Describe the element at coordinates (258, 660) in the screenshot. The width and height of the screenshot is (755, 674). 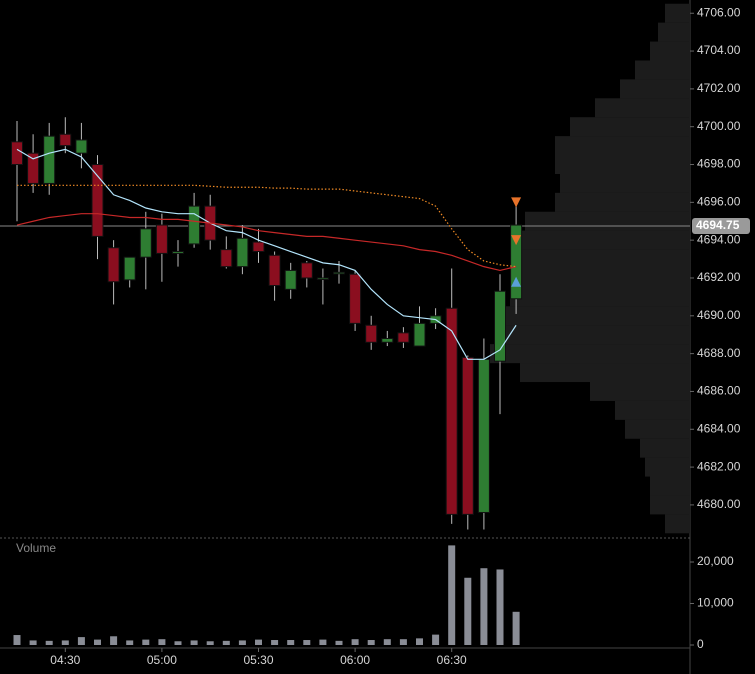
I see `x-tick-label: 05:30` at that location.